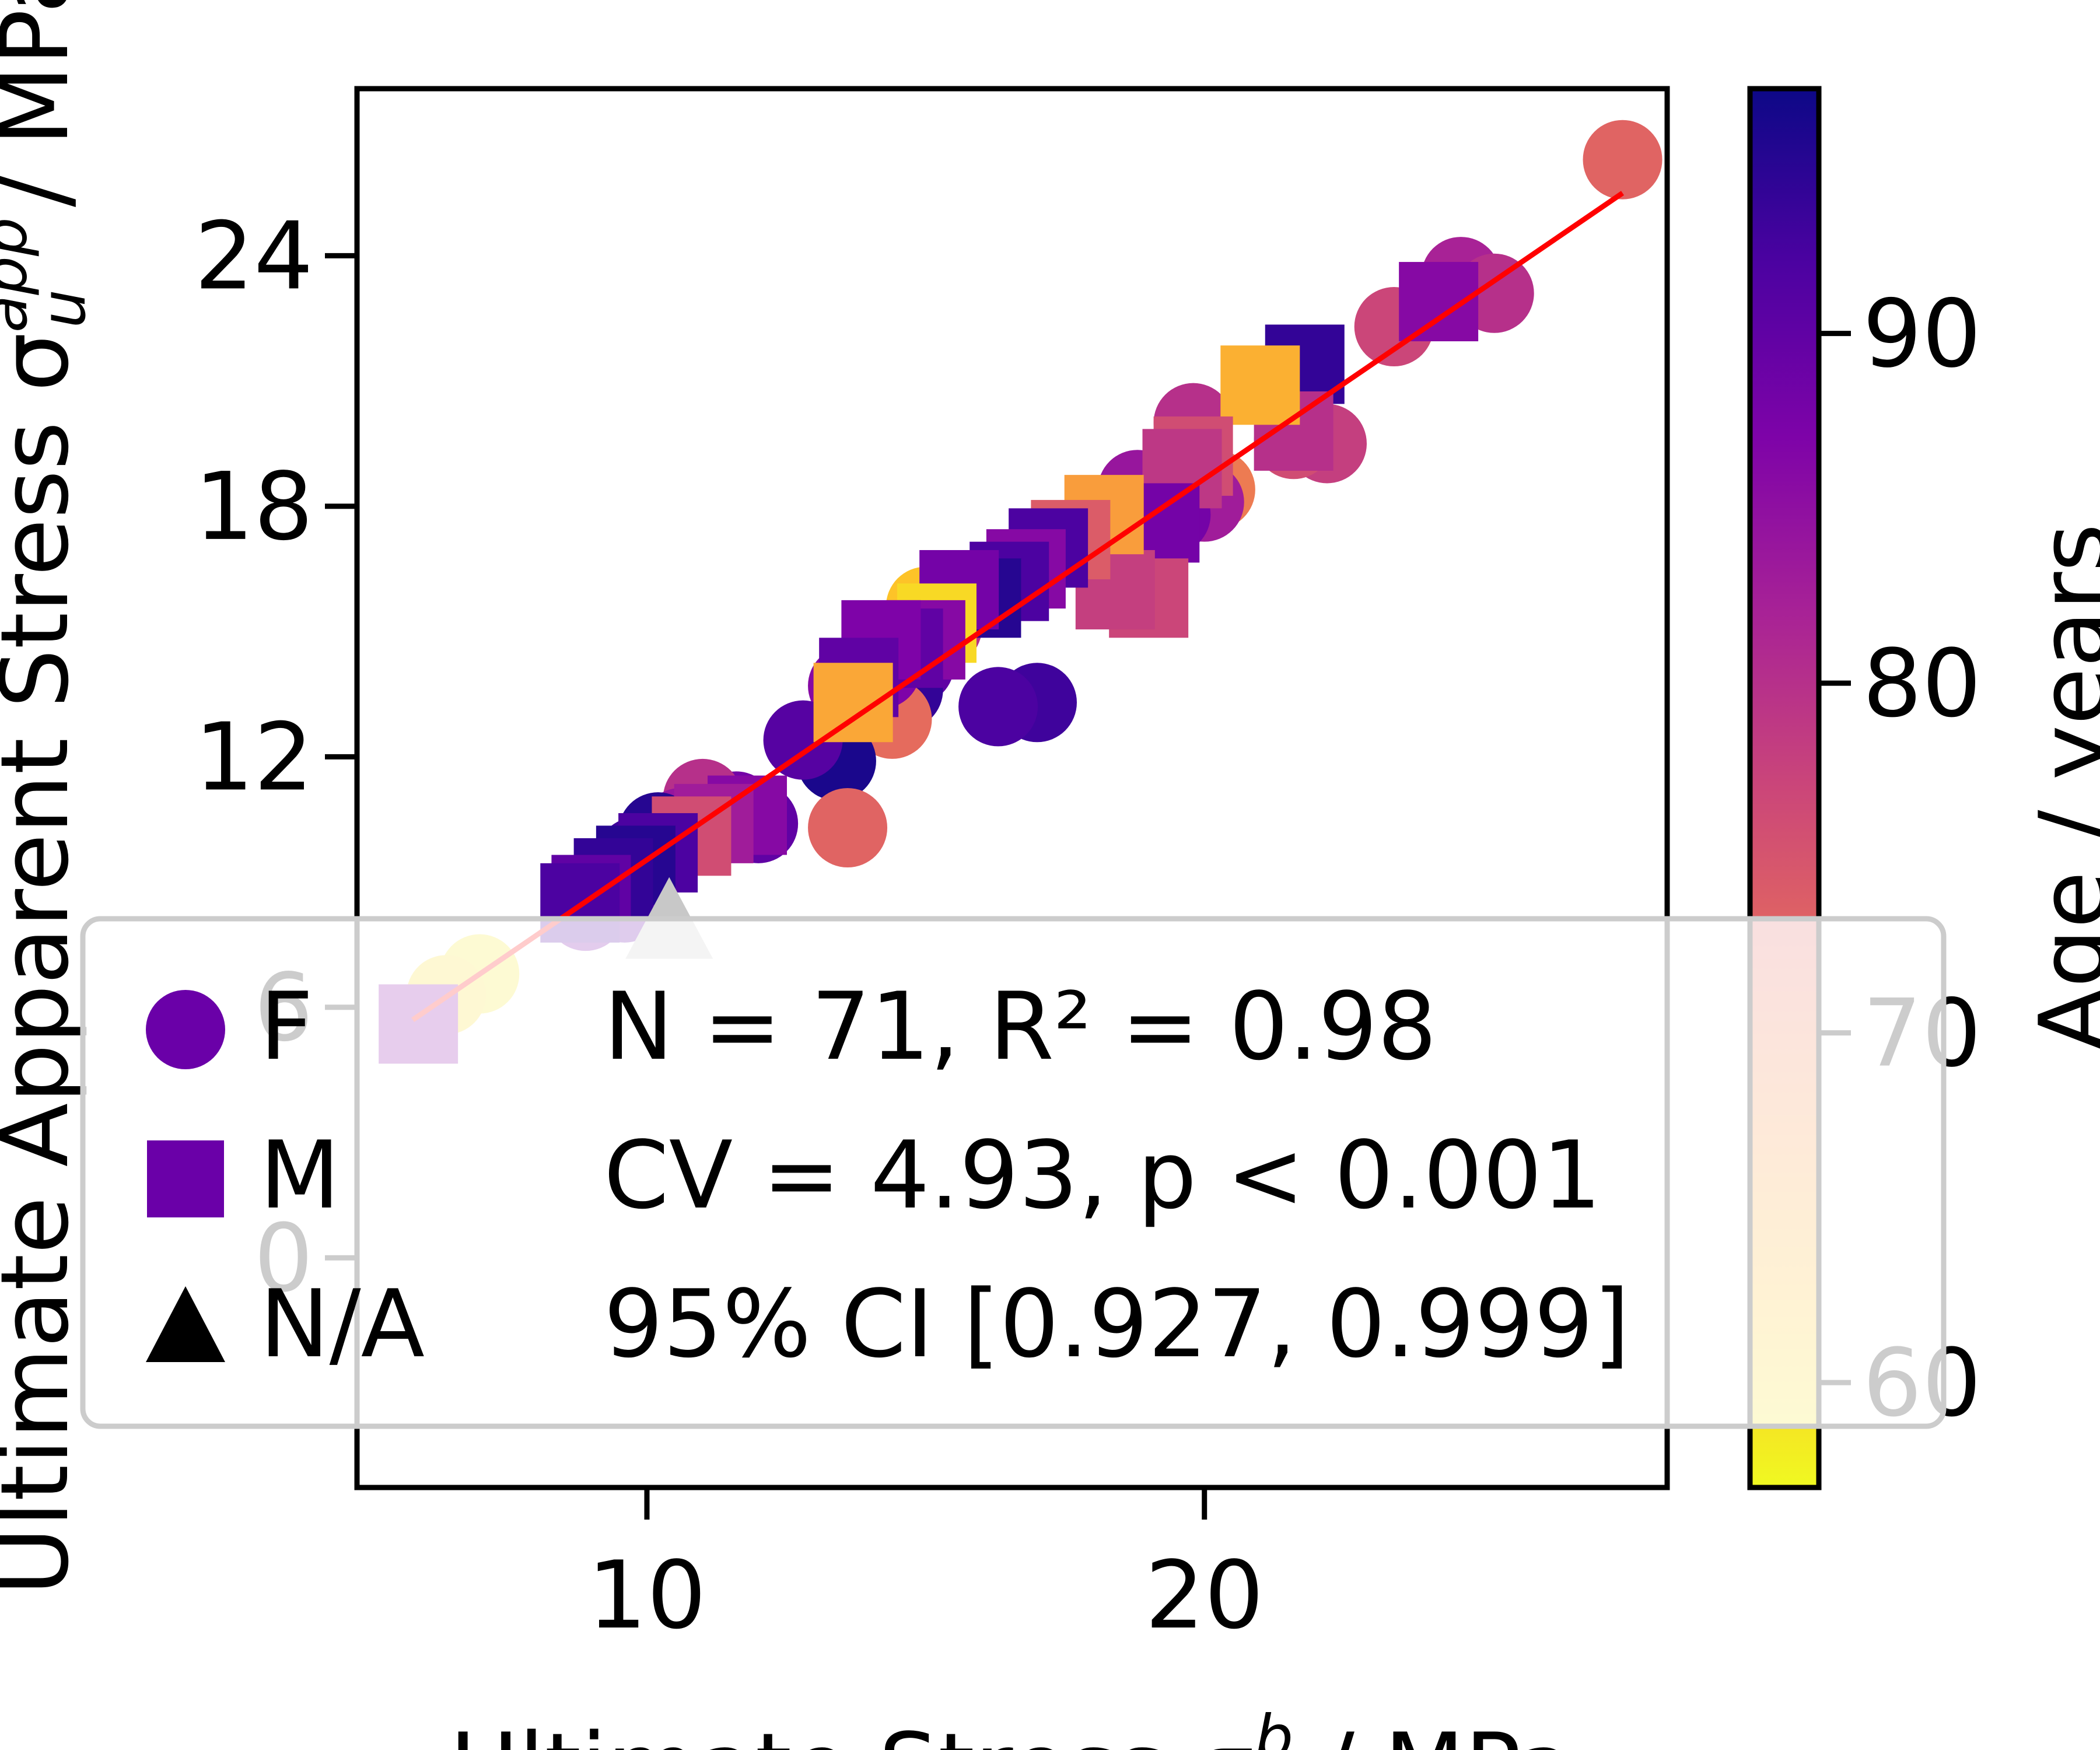 This screenshot has width=2100, height=1750. What do you see at coordinates (925, 1569) in the screenshot?
I see `x-axis-ticks: 10 20` at bounding box center [925, 1569].